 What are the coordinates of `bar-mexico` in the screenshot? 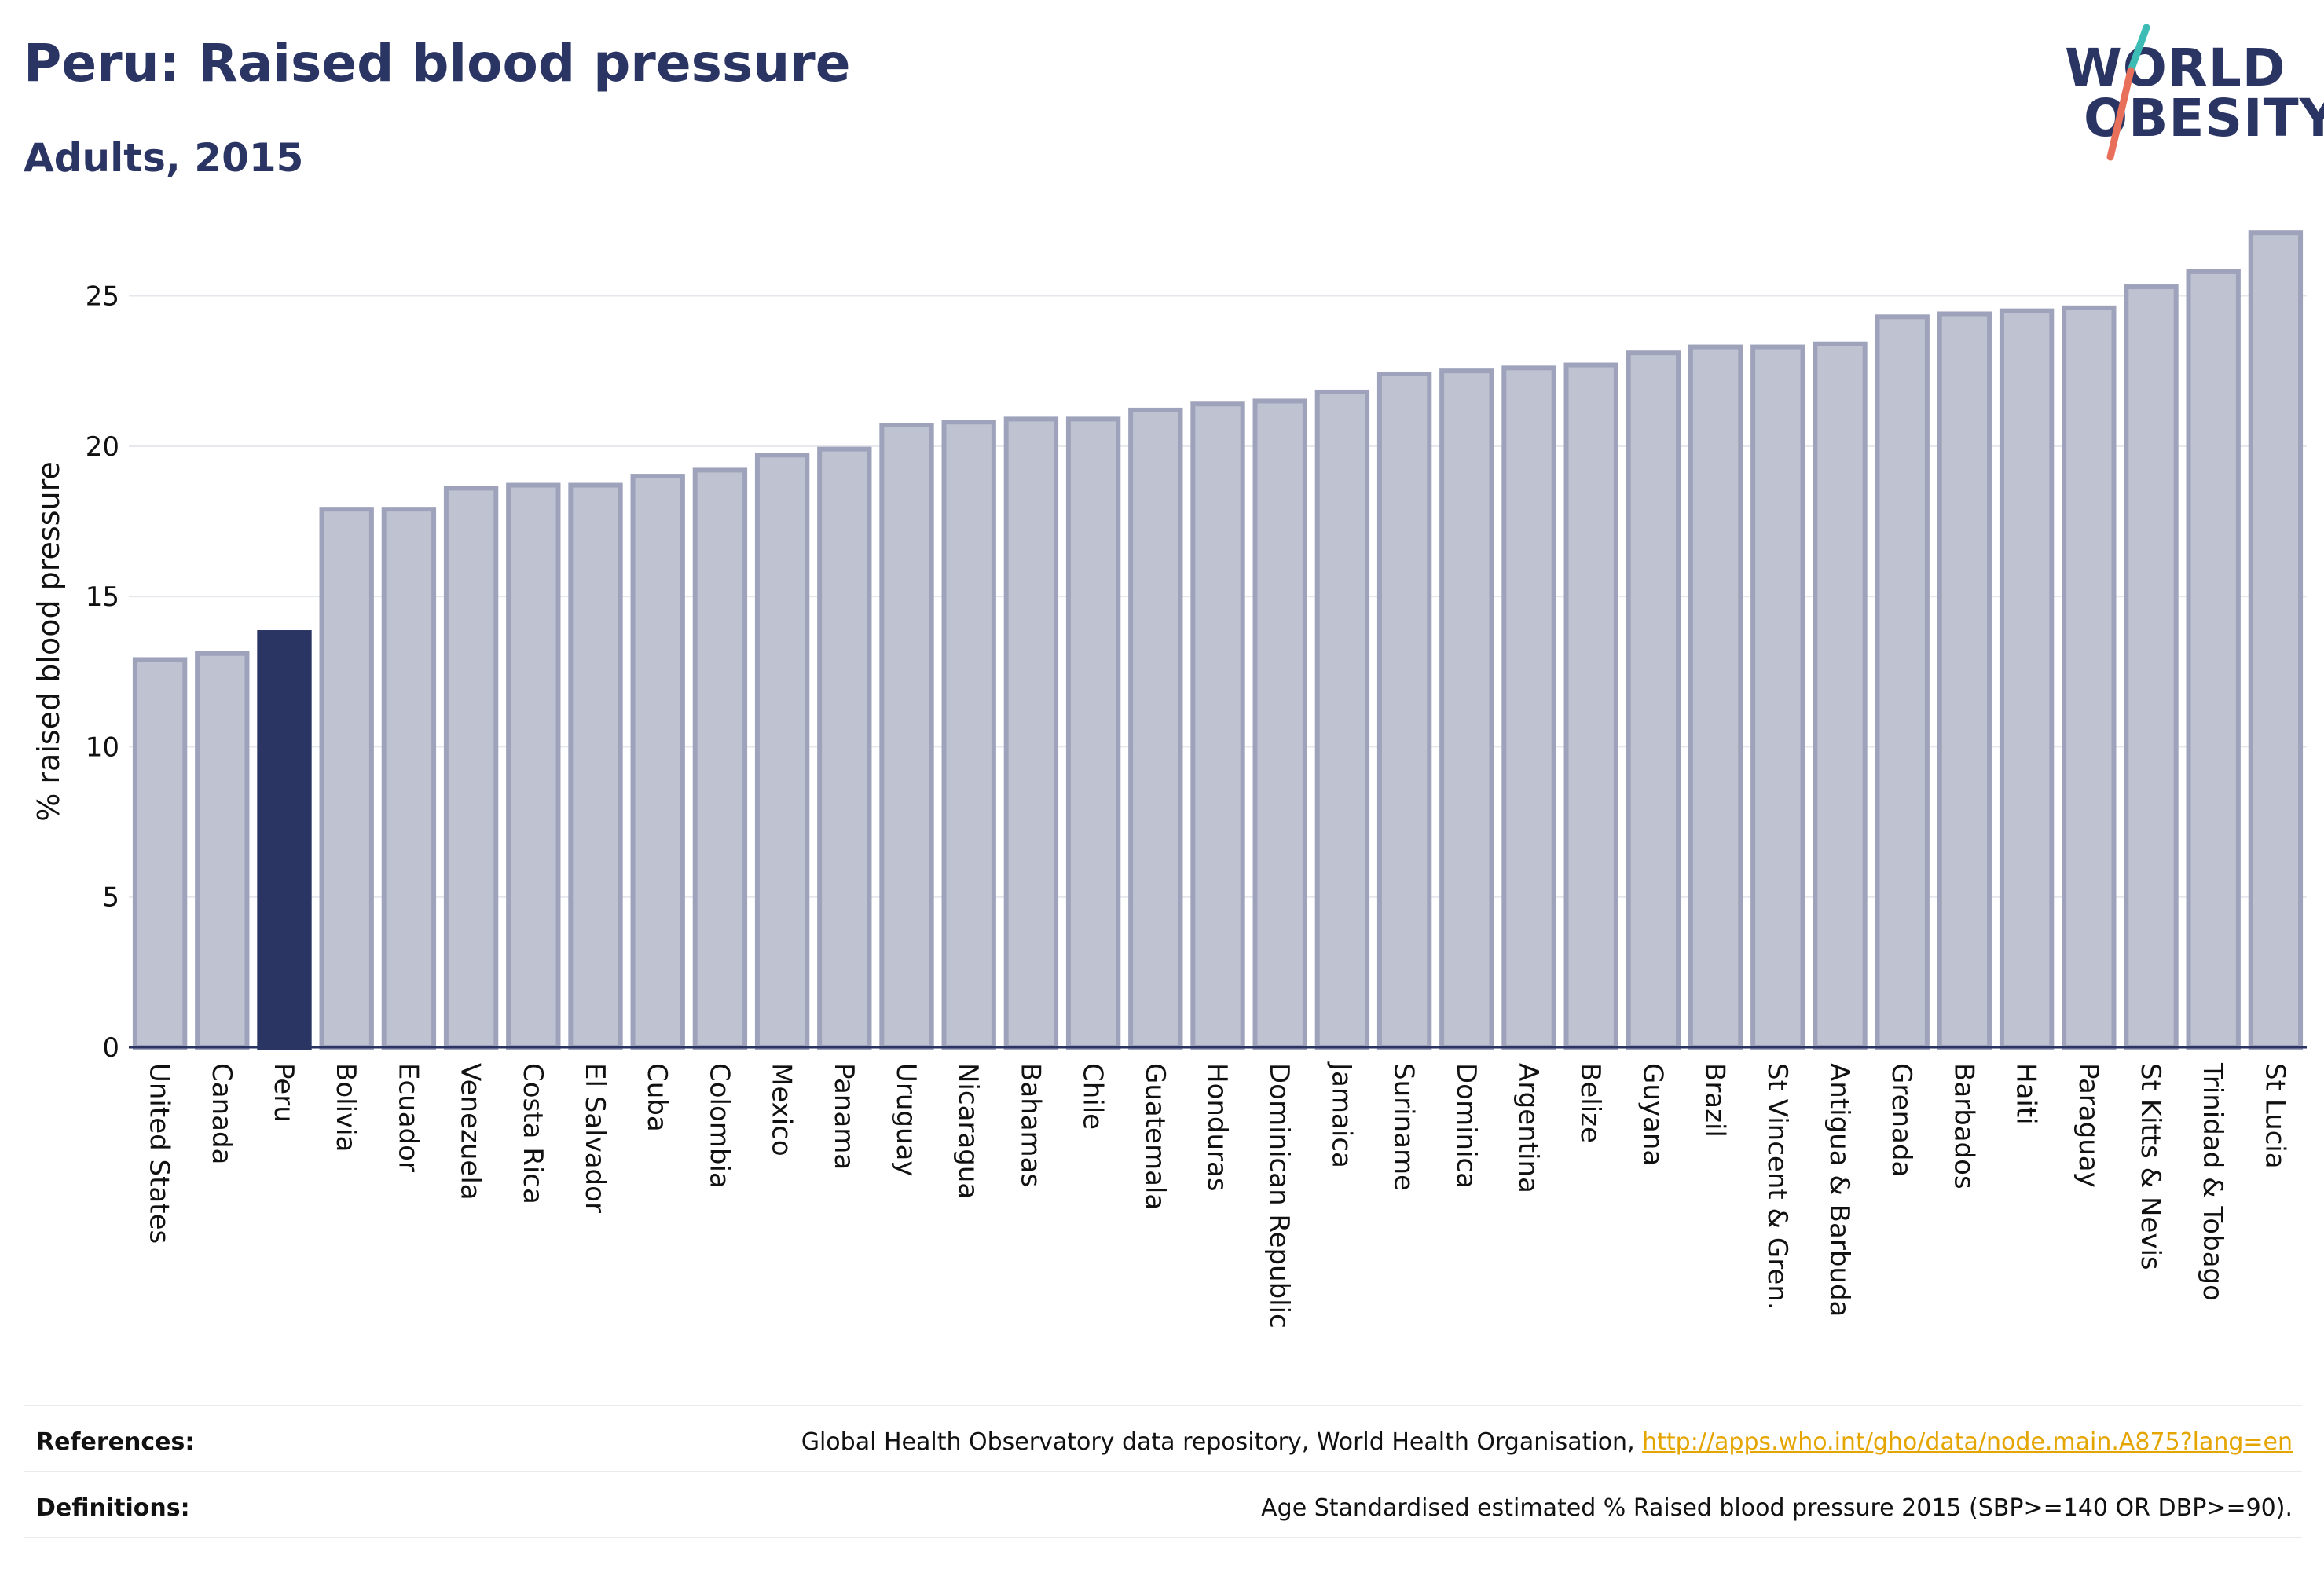 It's located at (782, 751).